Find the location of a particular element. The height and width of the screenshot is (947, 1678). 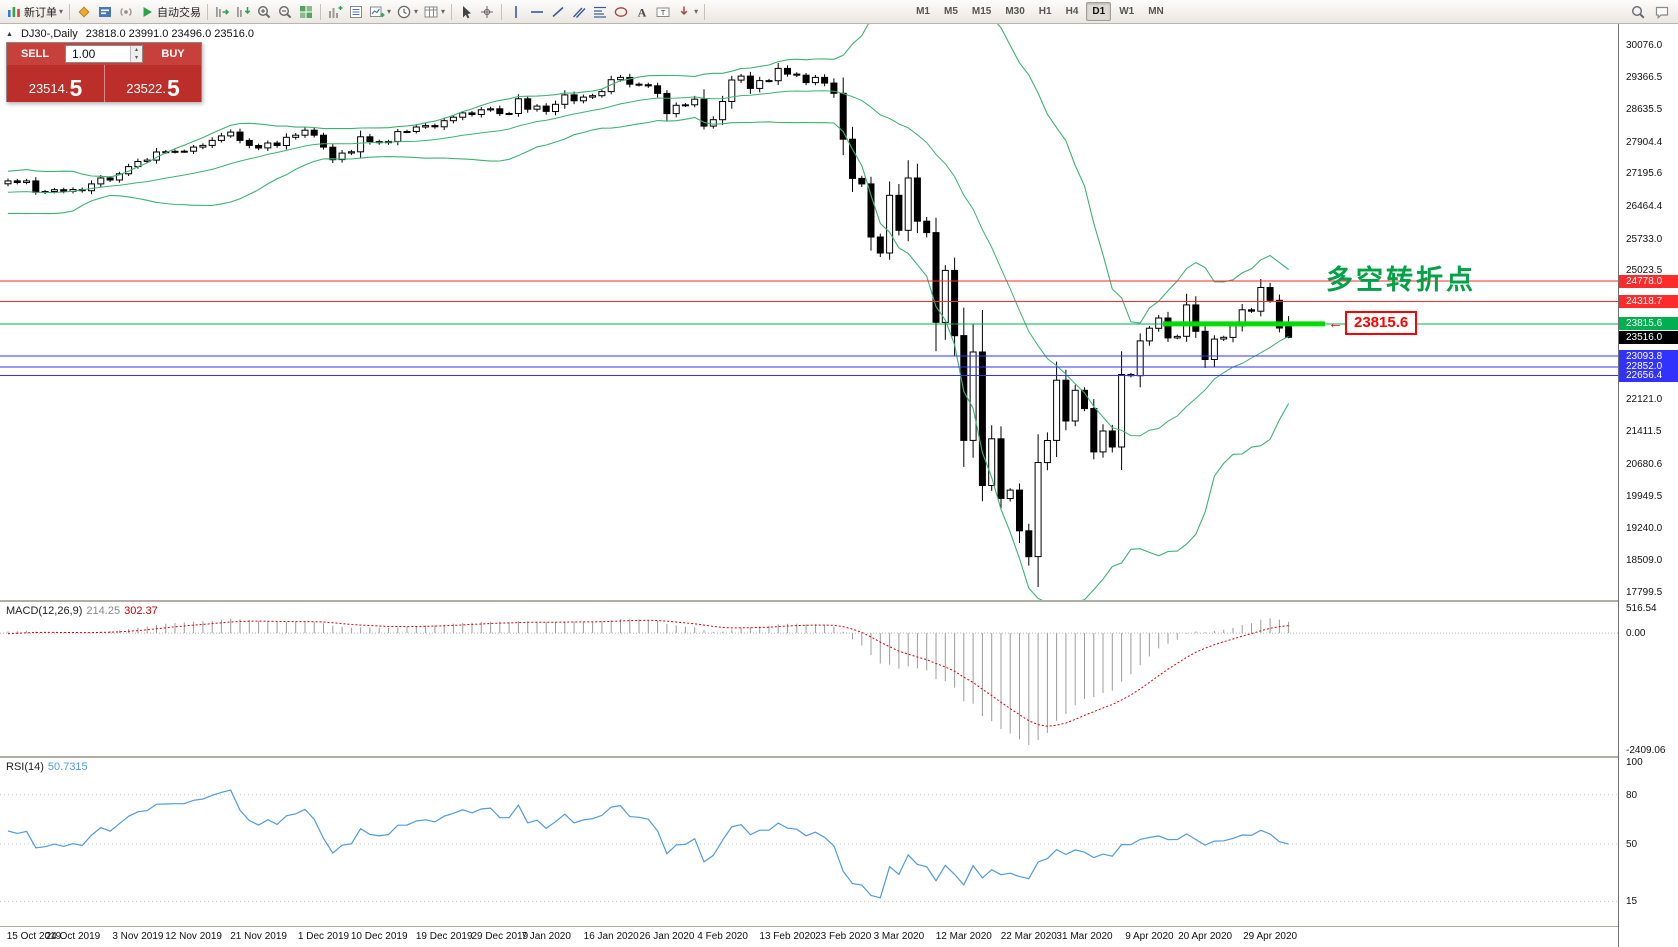

search-button is located at coordinates (1638, 12).